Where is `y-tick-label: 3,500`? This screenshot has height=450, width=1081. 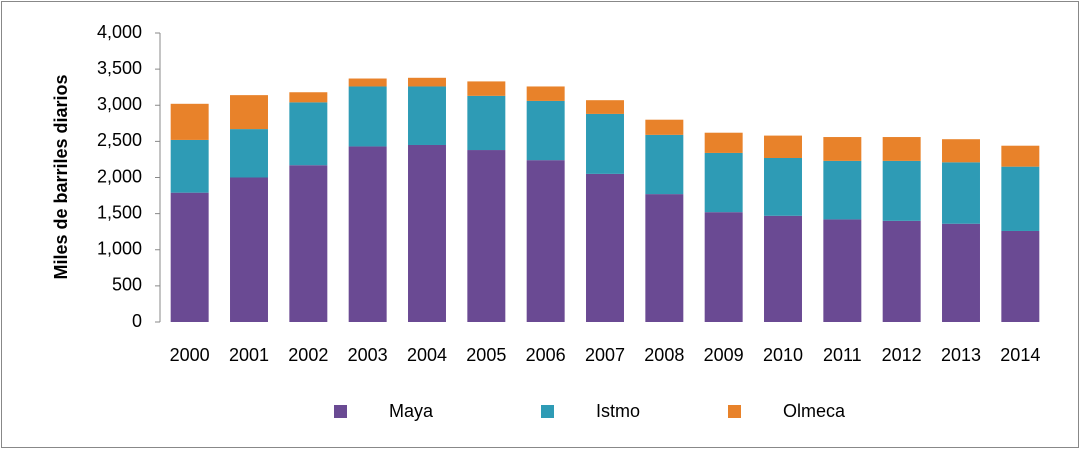 y-tick-label: 3,500 is located at coordinates (119, 68).